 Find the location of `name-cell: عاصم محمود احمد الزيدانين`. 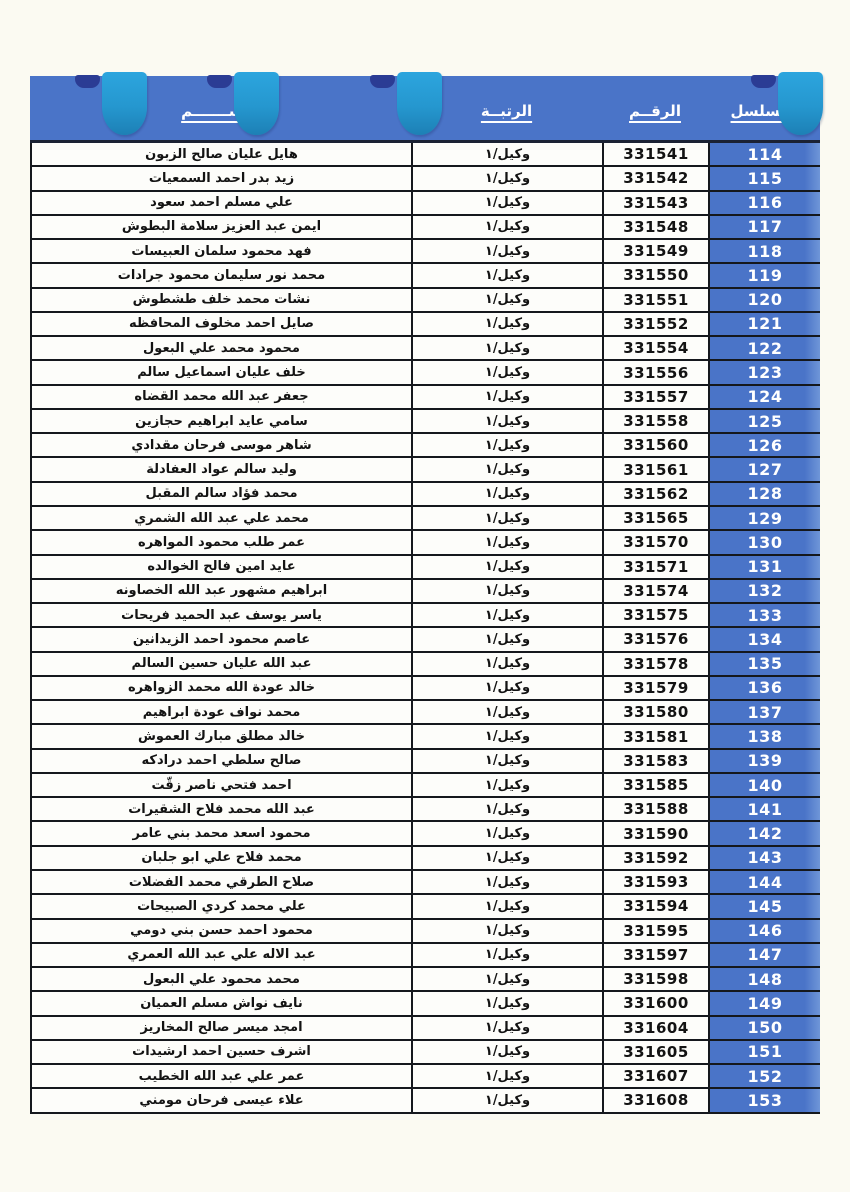

name-cell: عاصم محمود احمد الزيدانين is located at coordinates (220, 639).